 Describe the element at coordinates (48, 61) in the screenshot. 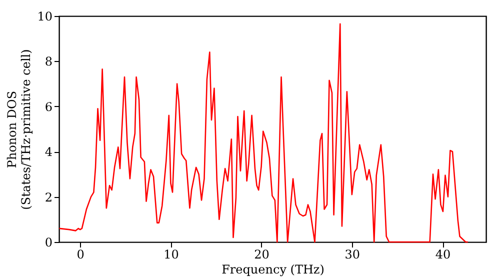

I see `y-tick-label: 8` at that location.